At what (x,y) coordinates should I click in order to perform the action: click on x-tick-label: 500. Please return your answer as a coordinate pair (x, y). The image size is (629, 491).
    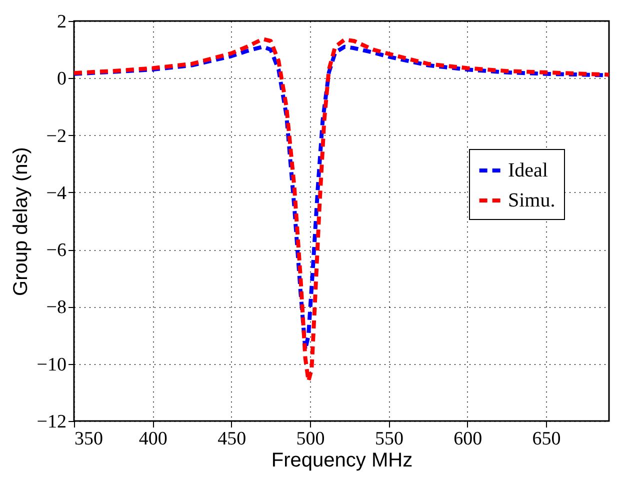
    Looking at the image, I should click on (310, 439).